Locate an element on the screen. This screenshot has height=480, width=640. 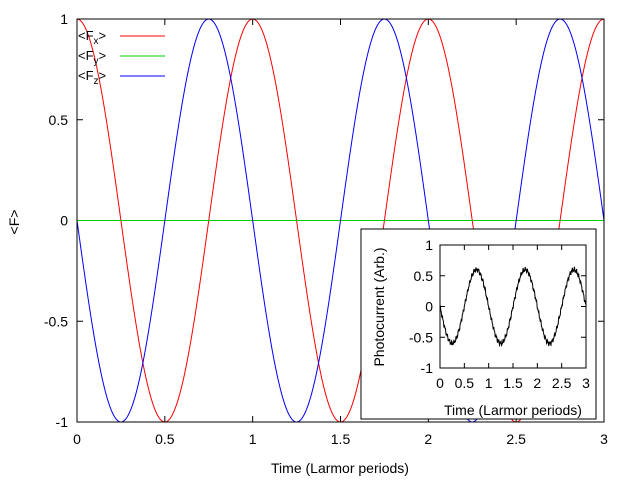
inset-x-ticks: 0 0.5 1 1.5 2 2.5 3 is located at coordinates (513, 318).